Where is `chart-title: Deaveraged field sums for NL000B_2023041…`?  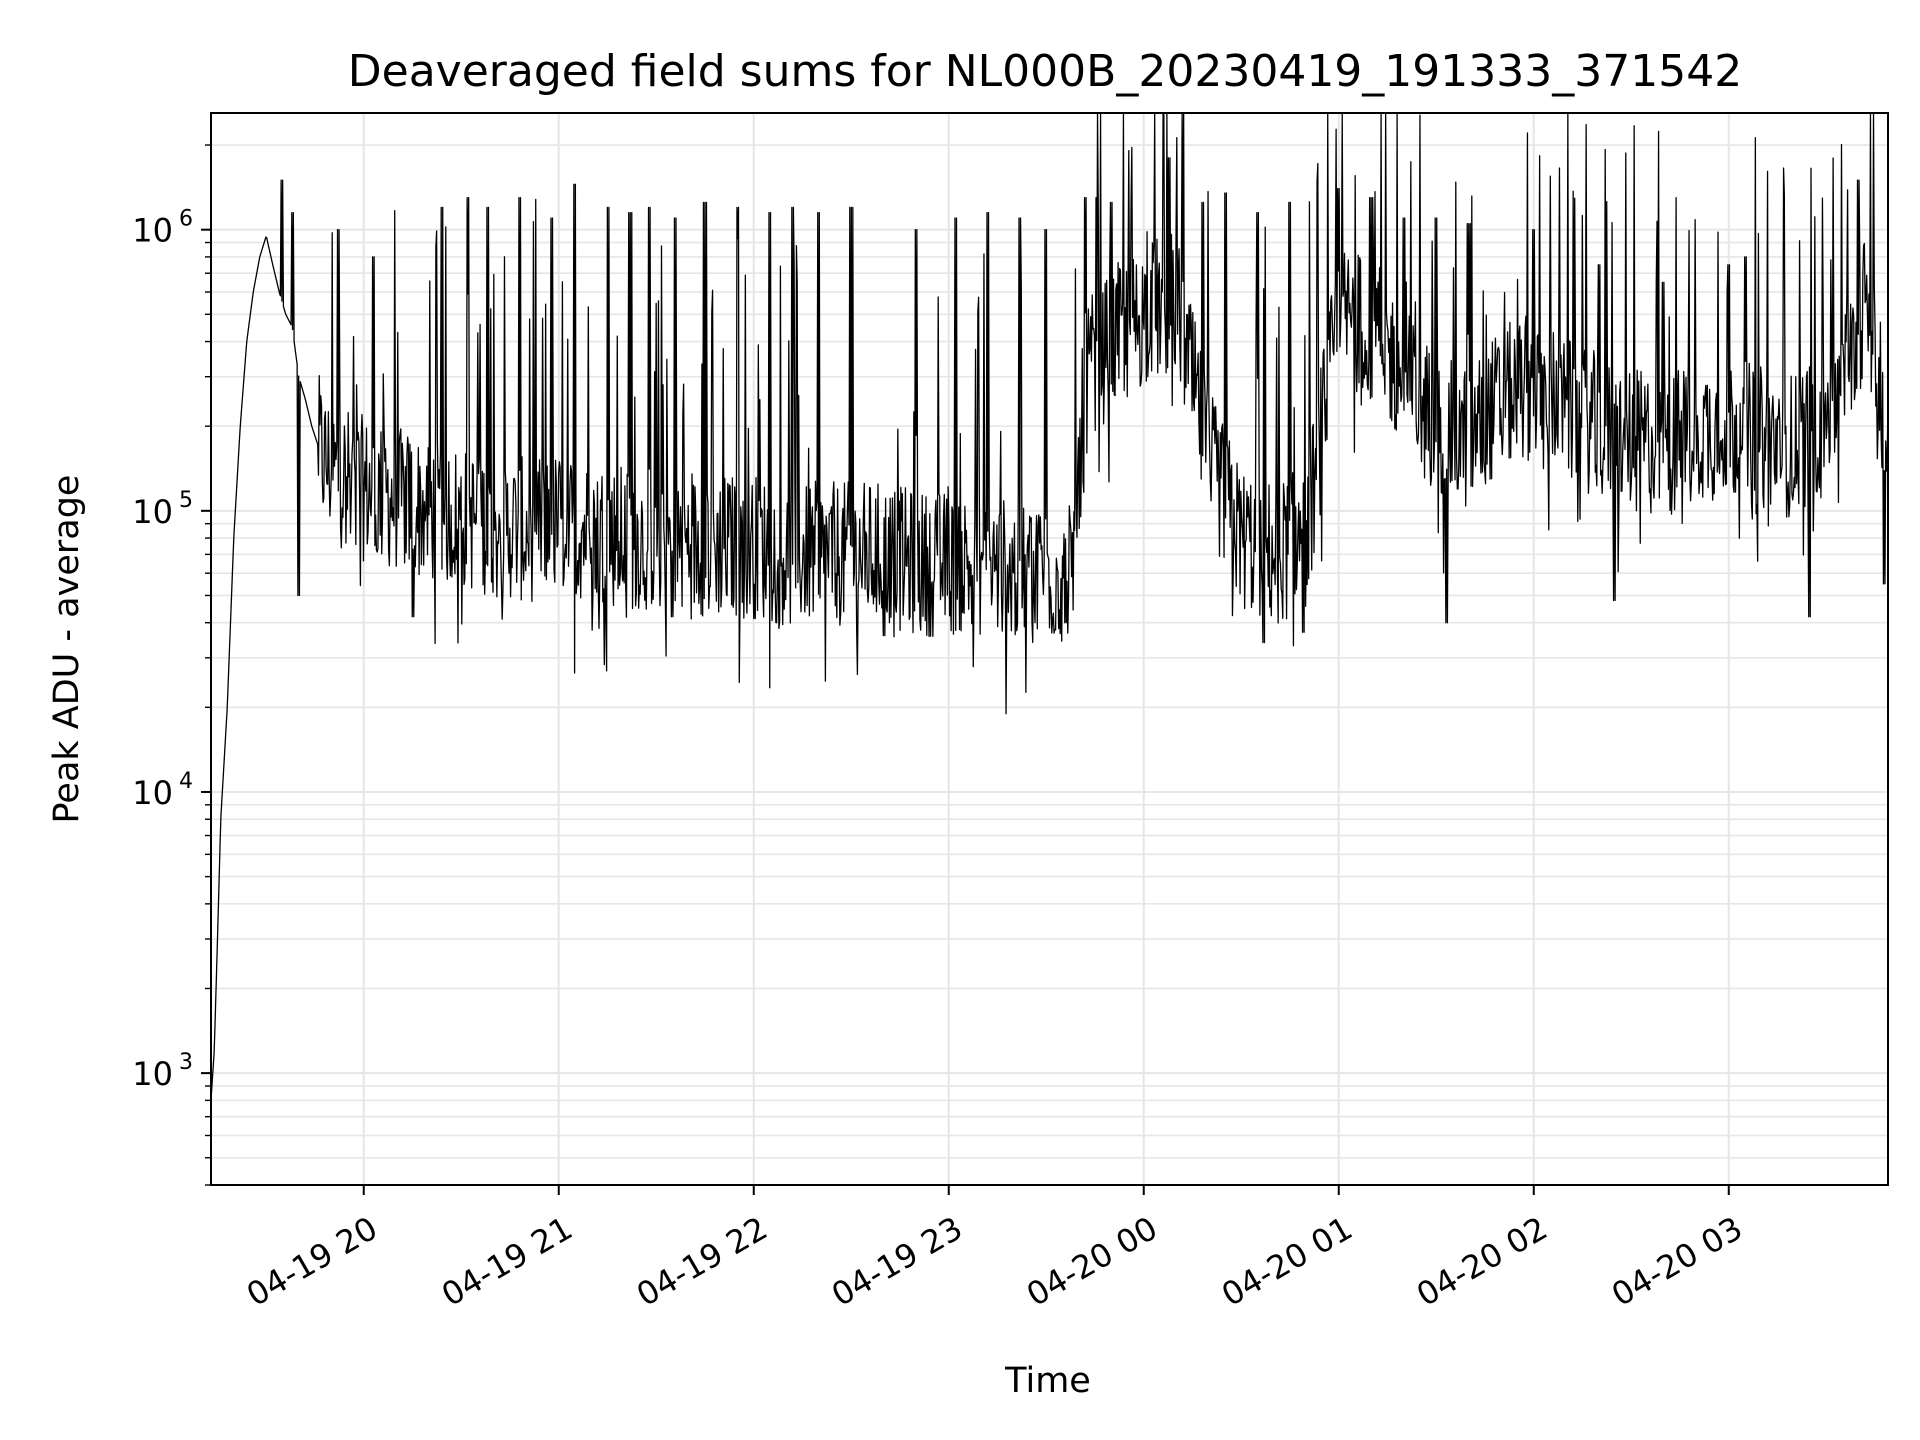 chart-title: Deaveraged field sums for NL000B_2023041… is located at coordinates (1045, 71).